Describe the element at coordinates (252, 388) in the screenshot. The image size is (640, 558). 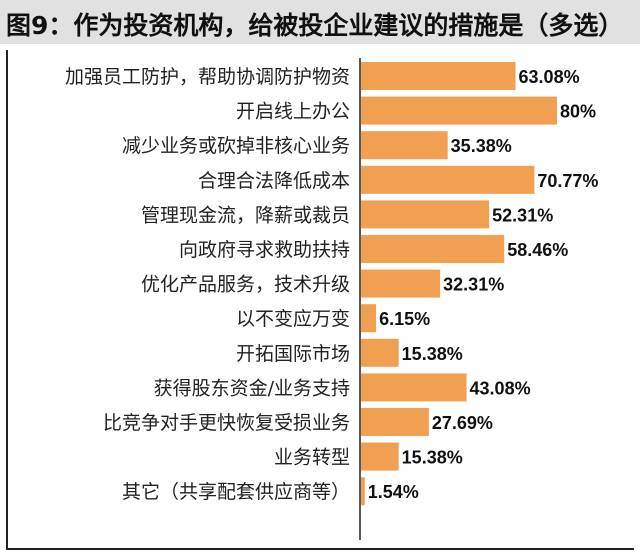
I see `category-label: 获得股东资金/业务支持` at that location.